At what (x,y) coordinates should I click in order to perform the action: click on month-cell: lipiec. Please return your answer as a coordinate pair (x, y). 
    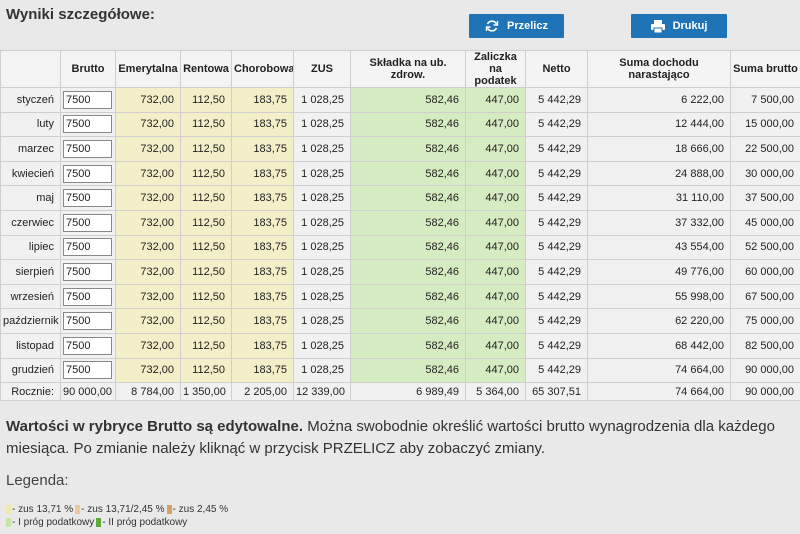
    Looking at the image, I should click on (30, 247).